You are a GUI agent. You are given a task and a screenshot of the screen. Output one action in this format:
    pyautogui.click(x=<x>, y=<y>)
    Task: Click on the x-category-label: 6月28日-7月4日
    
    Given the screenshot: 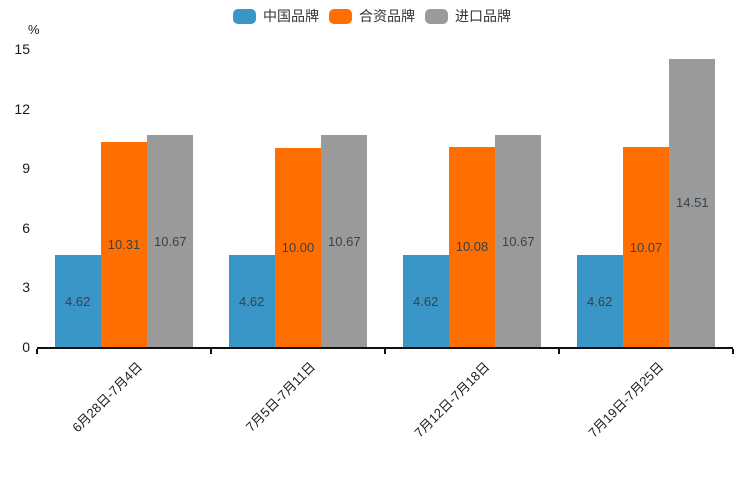 What is the action you would take?
    pyautogui.click(x=106, y=397)
    